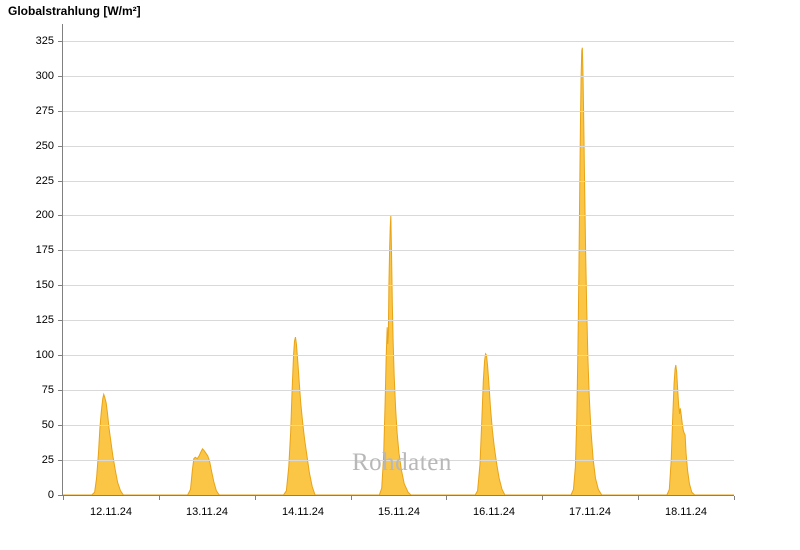 The image size is (800, 550). Describe the element at coordinates (44, 41) in the screenshot. I see `y-tick-label: 325` at that location.